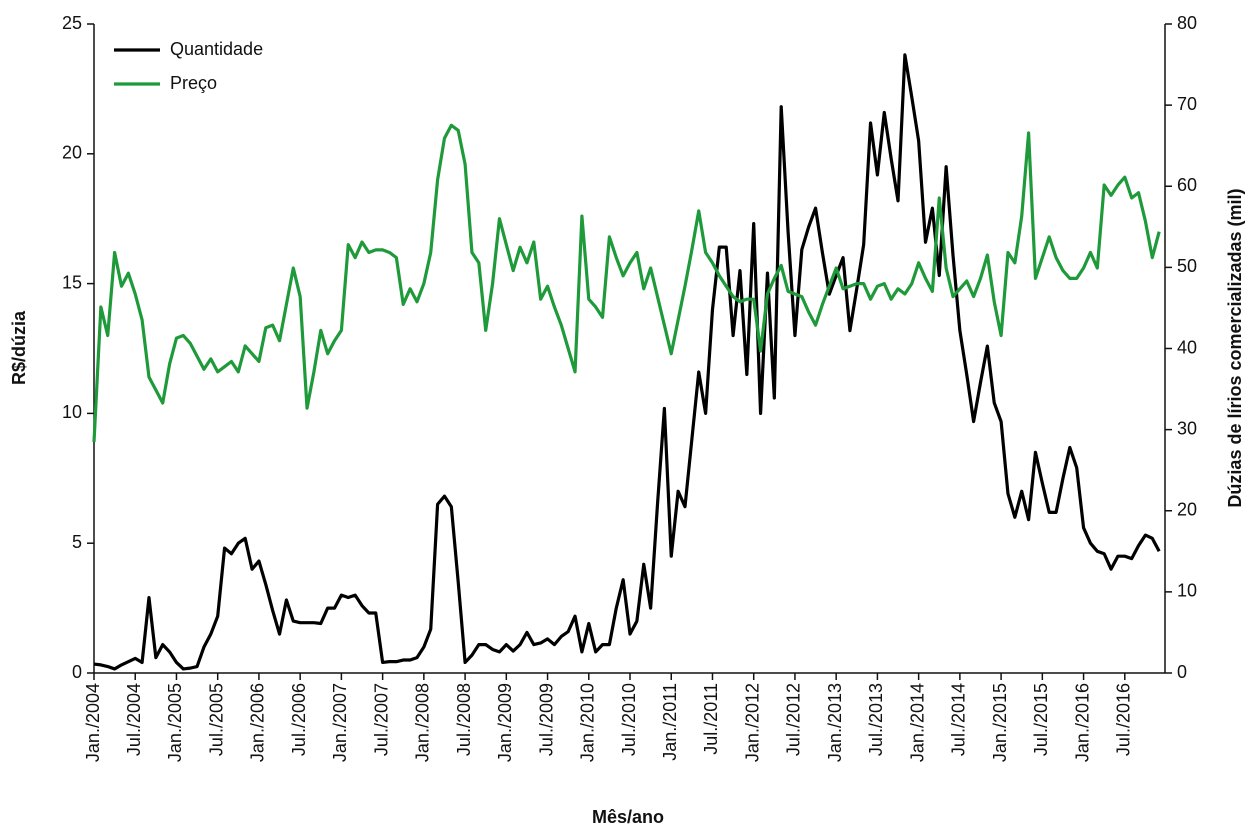 The image size is (1250, 831). I want to click on x-tick-label: Jul./2013, so click(876, 719).